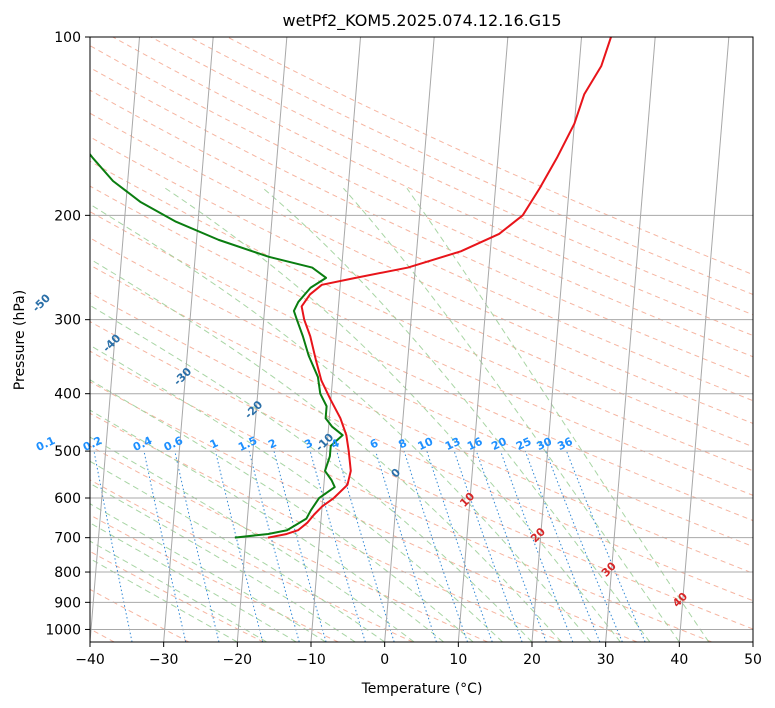 This screenshot has width=775, height=708. What do you see at coordinates (532, 660) in the screenshot?
I see `x-tick-label: 20` at bounding box center [532, 660].